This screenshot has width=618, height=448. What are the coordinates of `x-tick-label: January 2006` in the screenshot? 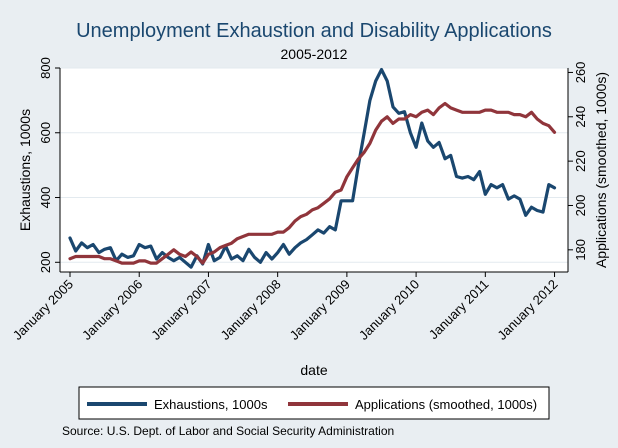 It's located at (112, 310).